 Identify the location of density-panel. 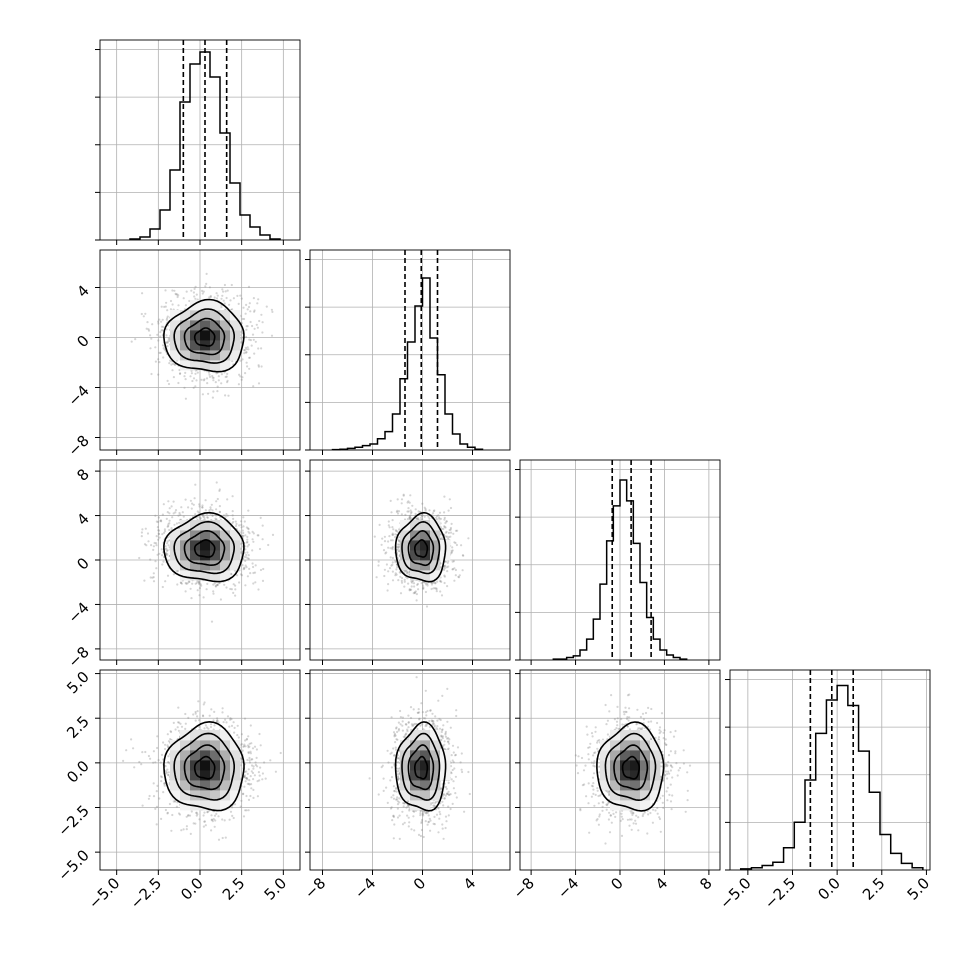
(408, 562).